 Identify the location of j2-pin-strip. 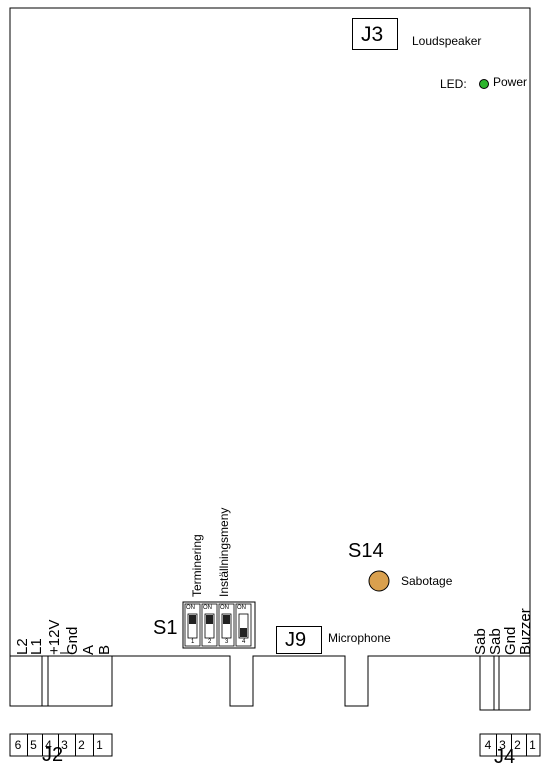
(61, 745).